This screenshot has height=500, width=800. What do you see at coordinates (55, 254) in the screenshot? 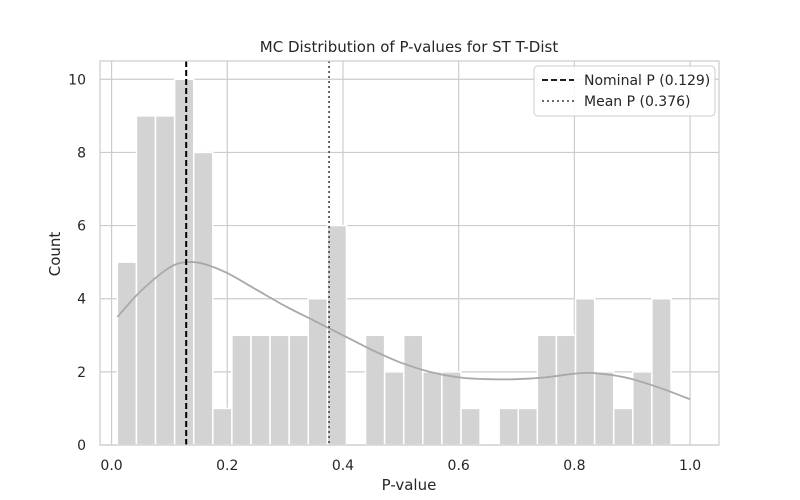
I see `y-axis-label: Count` at bounding box center [55, 254].